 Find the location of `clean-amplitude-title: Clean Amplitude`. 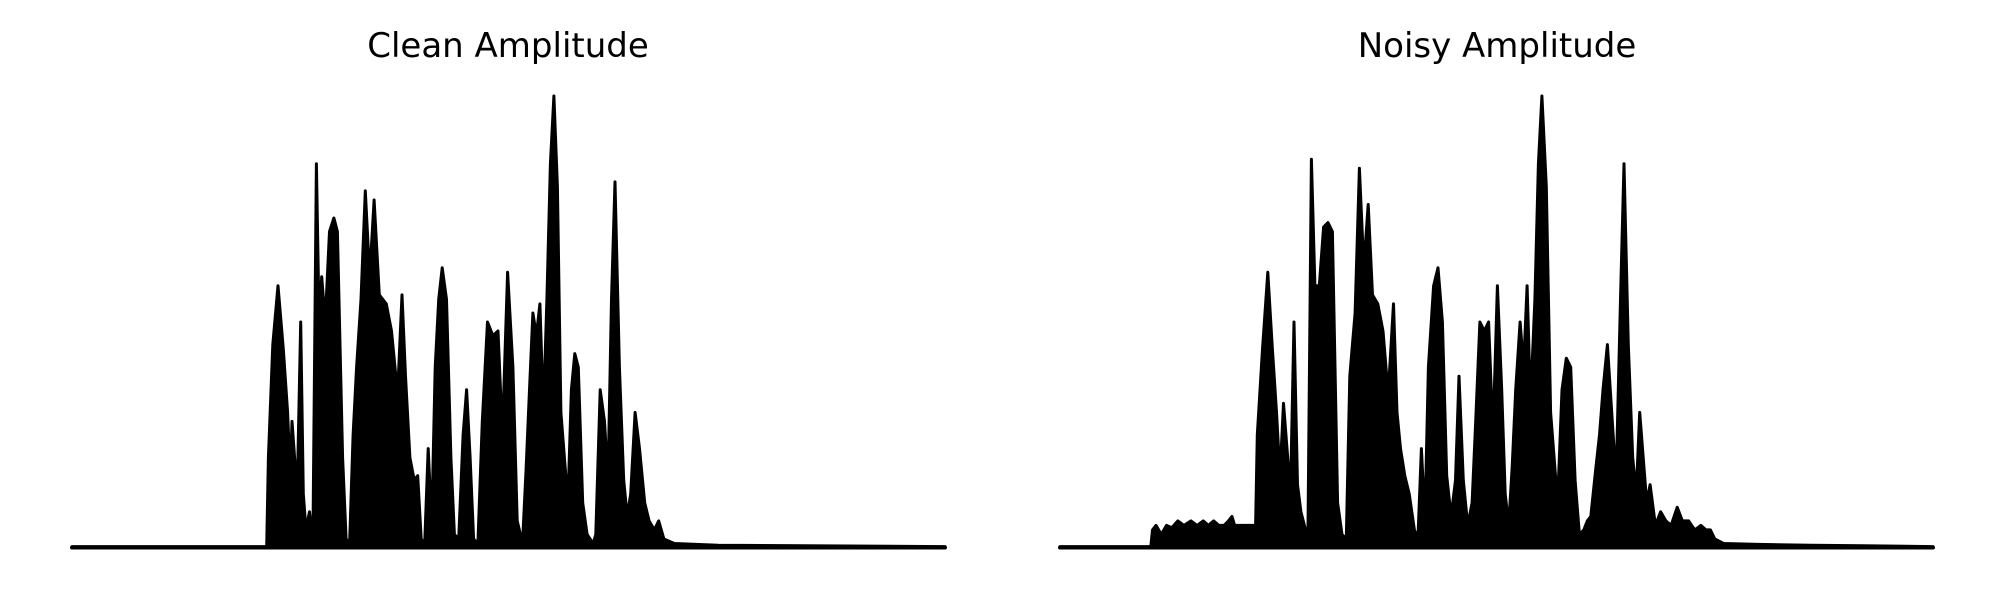

clean-amplitude-title: Clean Amplitude is located at coordinates (508, 46).